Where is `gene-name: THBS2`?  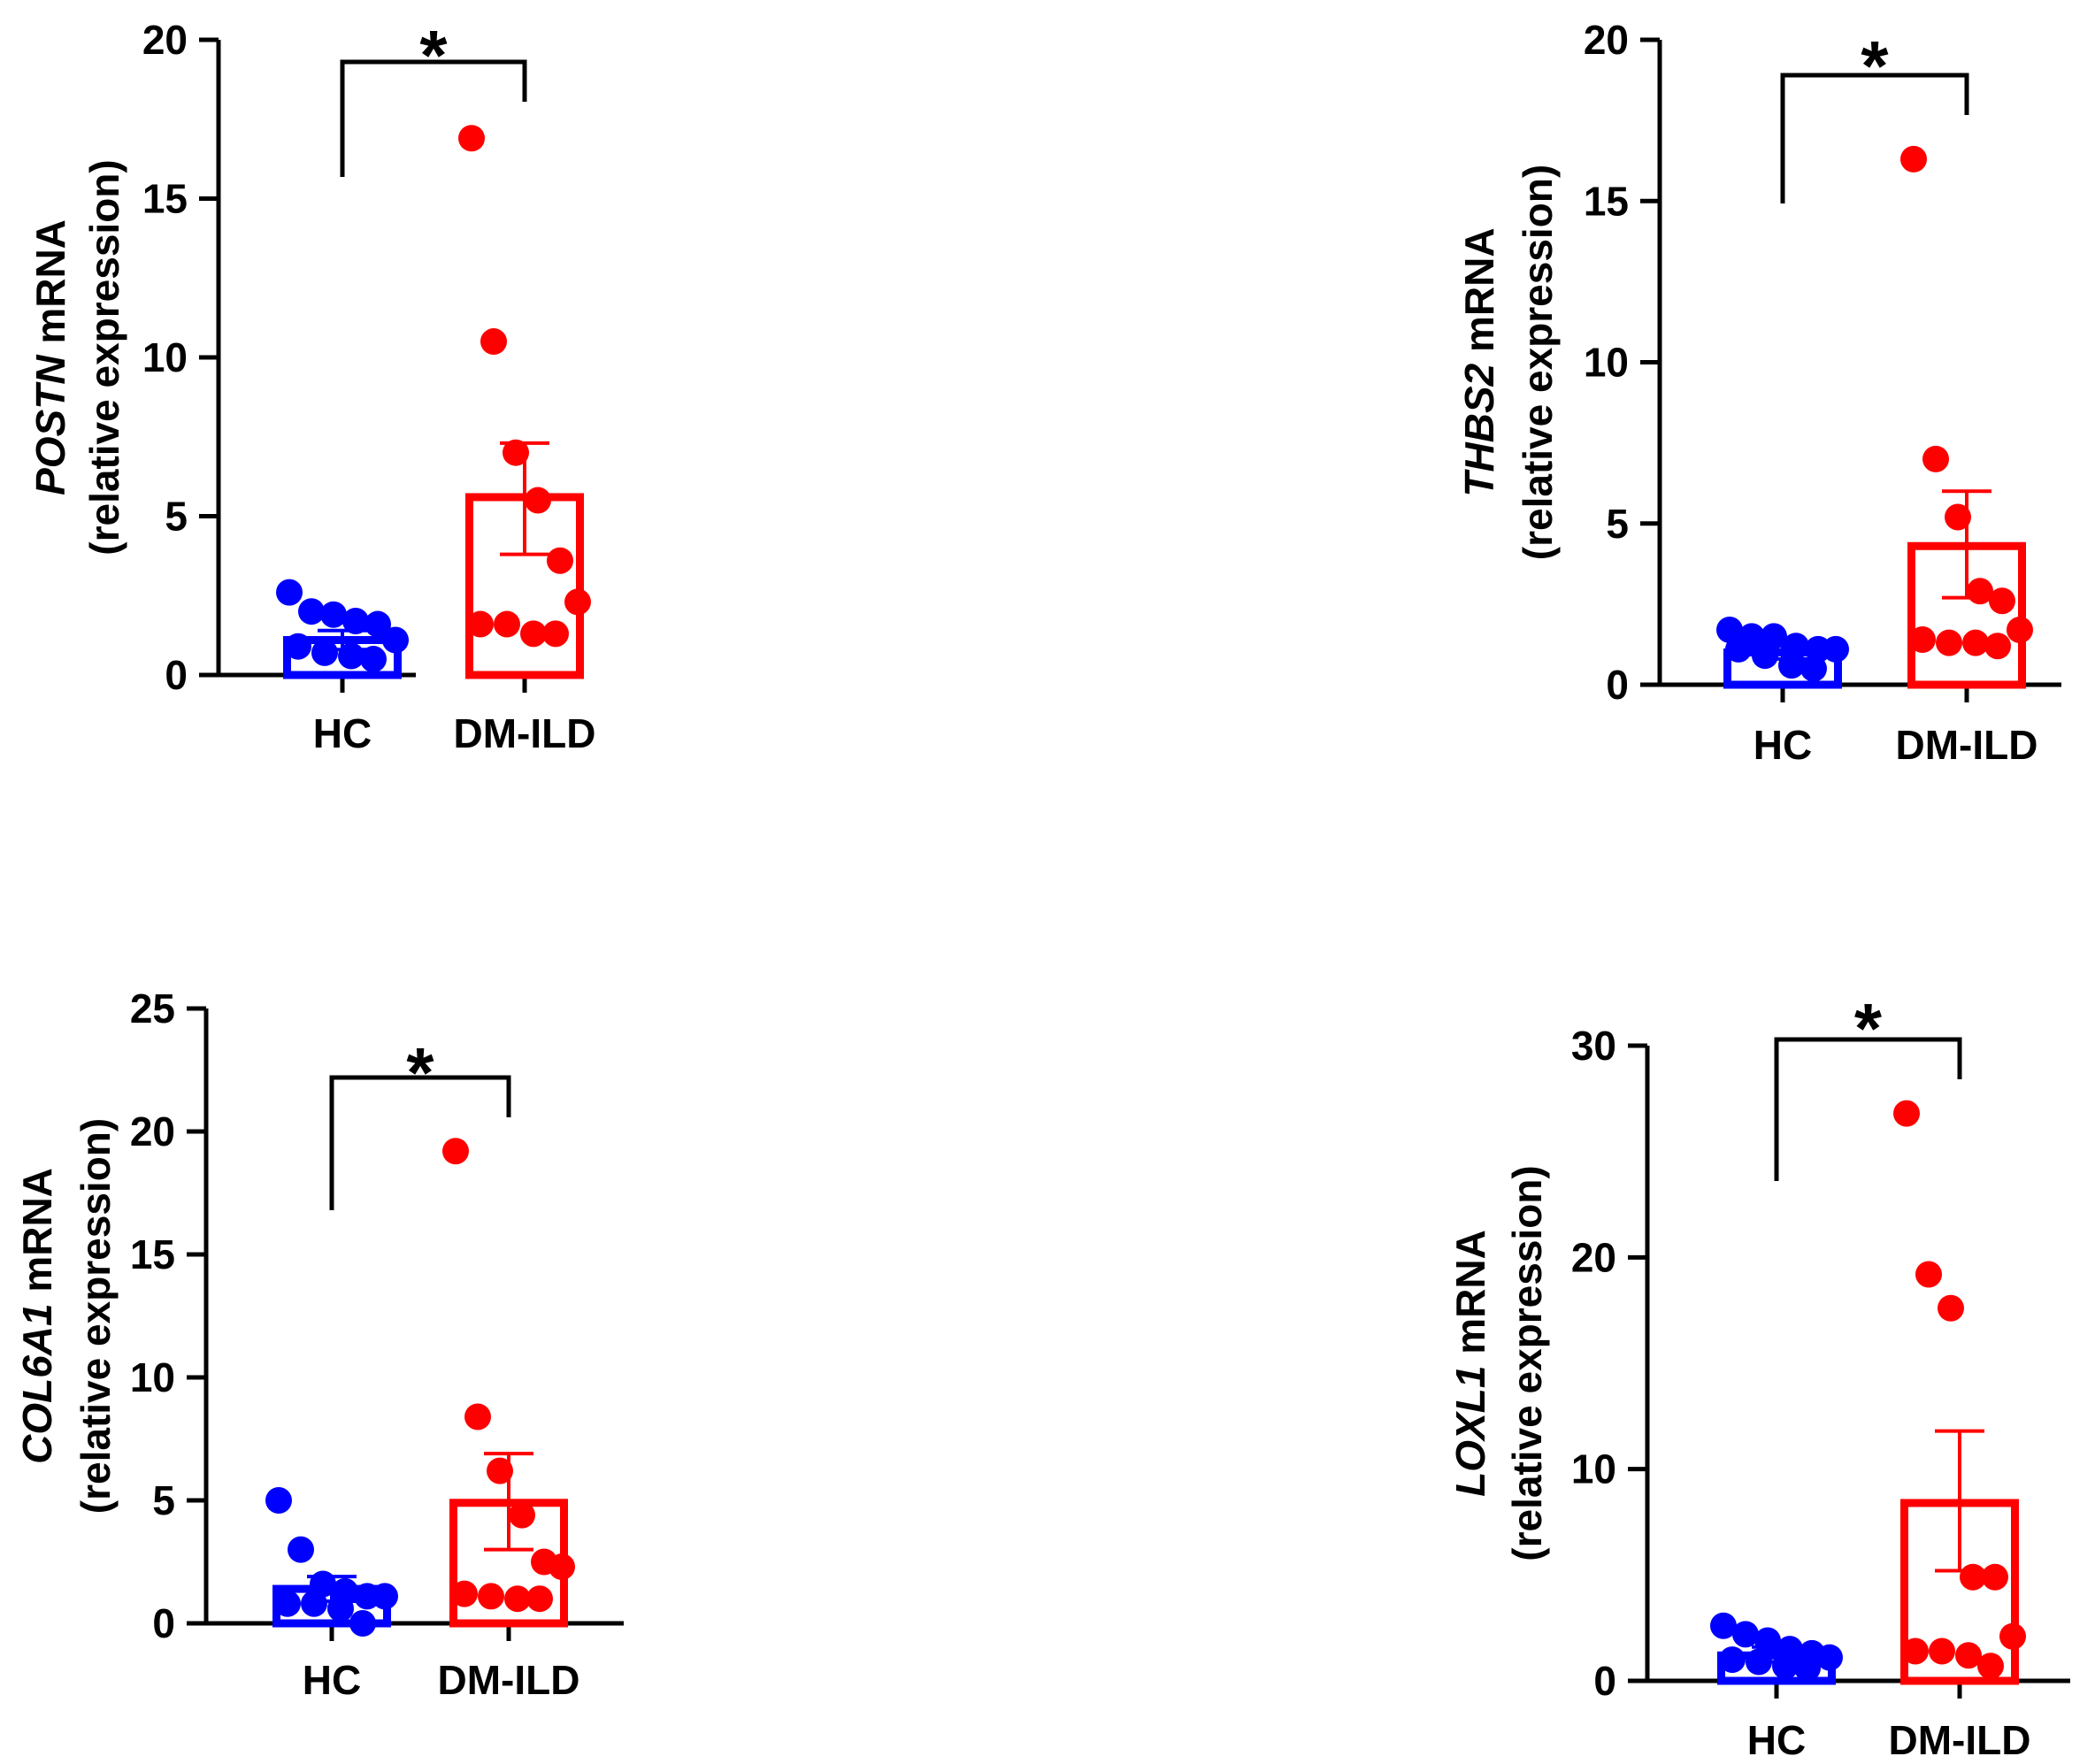
gene-name: THBS2 is located at coordinates (1479, 429).